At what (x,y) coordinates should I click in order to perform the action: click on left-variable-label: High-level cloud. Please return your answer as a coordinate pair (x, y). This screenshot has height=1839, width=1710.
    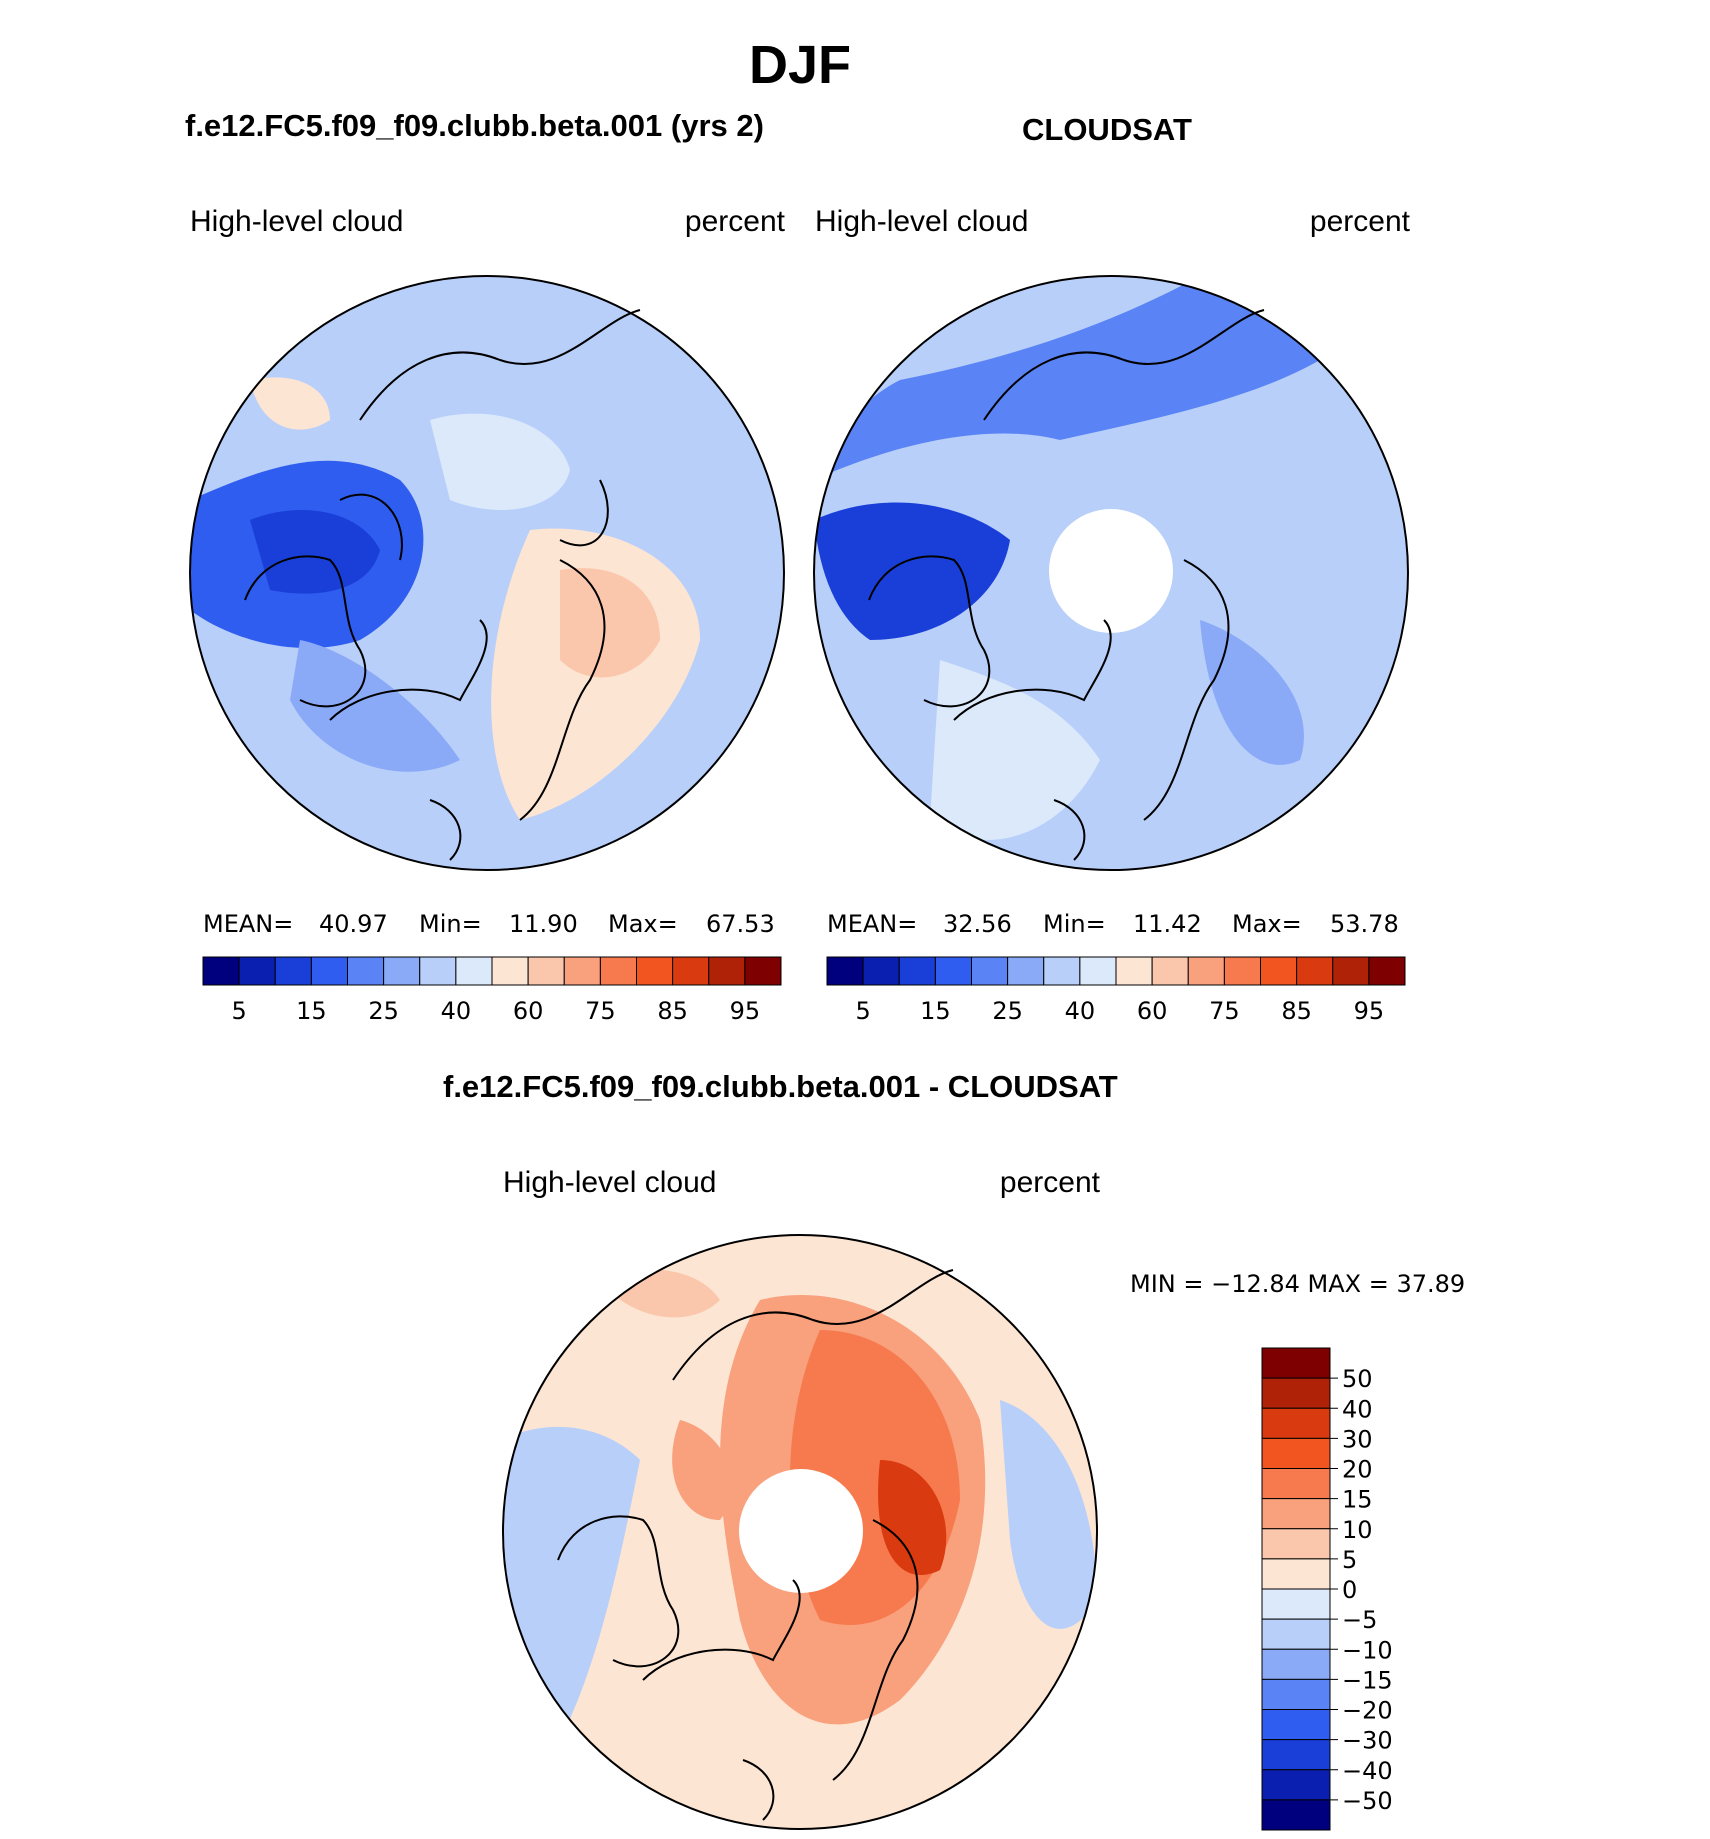
    Looking at the image, I should click on (296, 221).